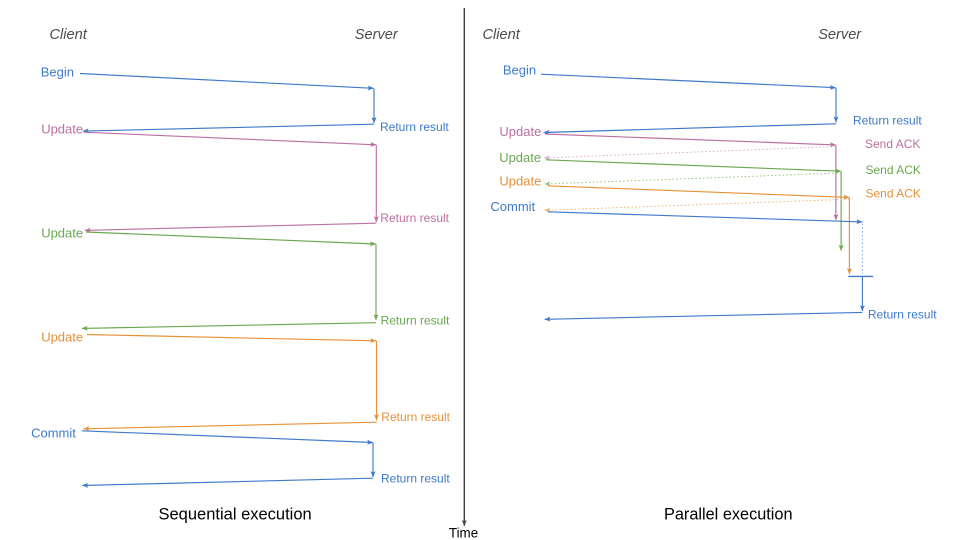 This screenshot has height=540, width=960. What do you see at coordinates (235, 515) in the screenshot?
I see `svg-text: Sequential execution` at bounding box center [235, 515].